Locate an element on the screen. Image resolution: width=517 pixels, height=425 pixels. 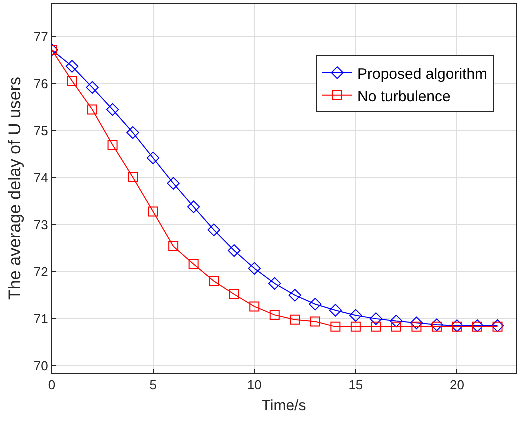
y-axis-title: The average delay of U users is located at coordinates (14, 188).